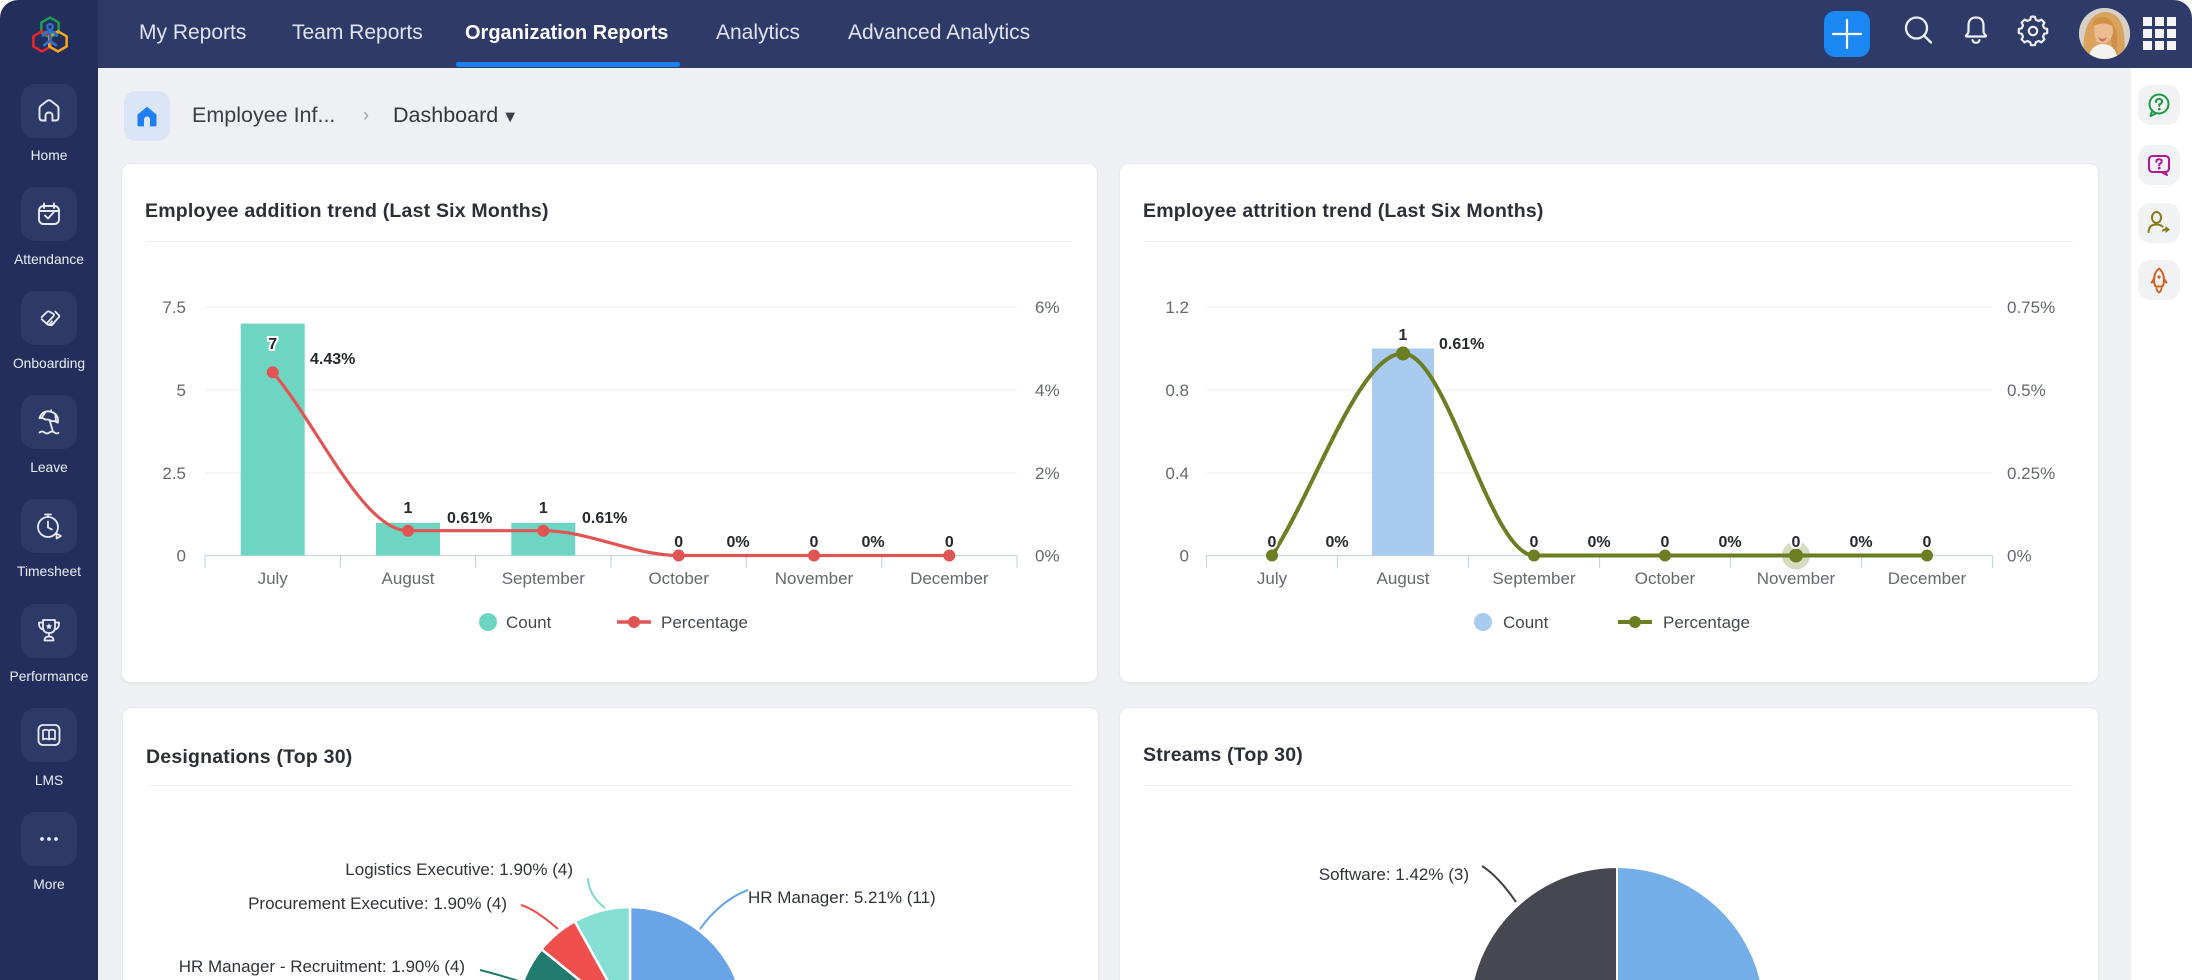 This screenshot has width=2192, height=980. What do you see at coordinates (181, 390) in the screenshot?
I see `svg-text: 5` at bounding box center [181, 390].